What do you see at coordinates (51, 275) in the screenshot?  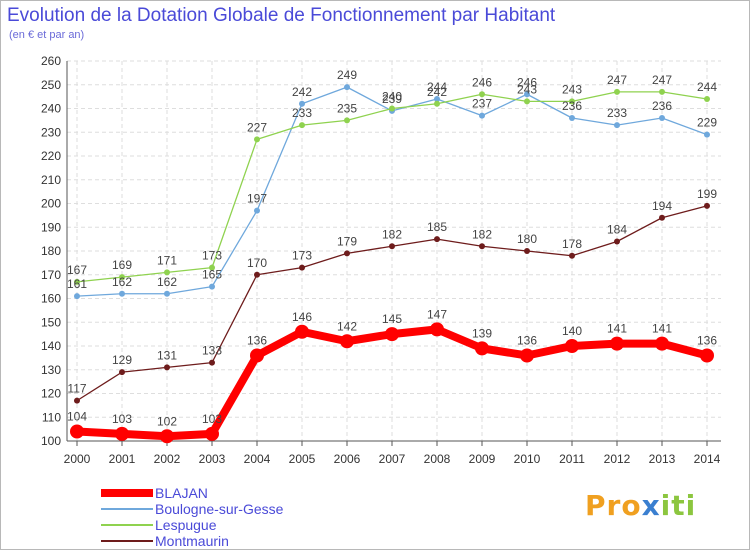 I see `y-tick-label: 170` at bounding box center [51, 275].